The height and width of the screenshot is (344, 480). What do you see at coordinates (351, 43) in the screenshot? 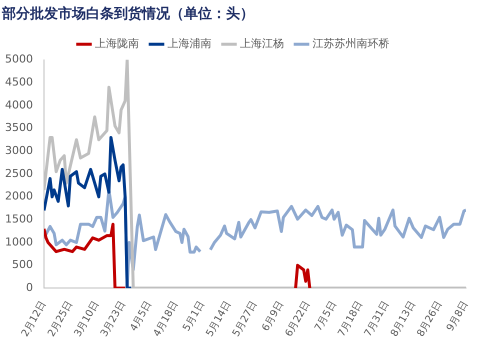
I see `legend-label: 江苏苏州南环桥` at bounding box center [351, 43].